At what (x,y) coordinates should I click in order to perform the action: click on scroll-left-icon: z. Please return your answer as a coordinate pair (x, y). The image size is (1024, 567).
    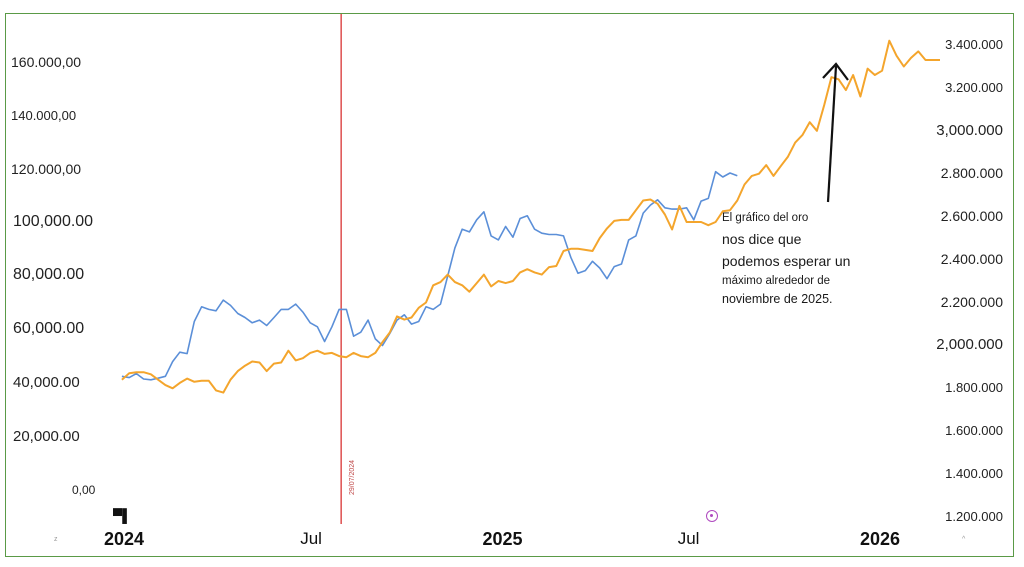
    Looking at the image, I should click on (56, 539).